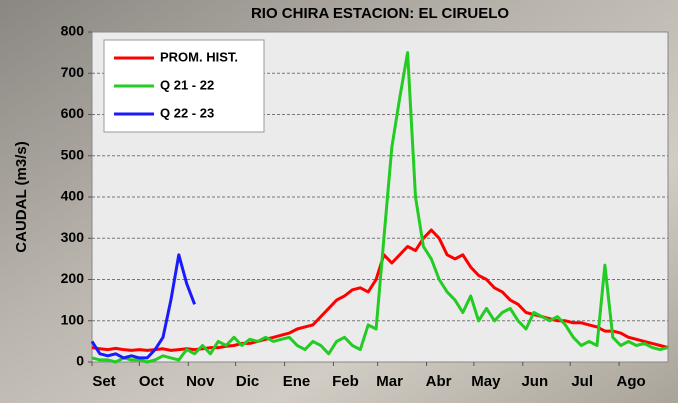  I want to click on x-tick-label: Jul, so click(582, 381).